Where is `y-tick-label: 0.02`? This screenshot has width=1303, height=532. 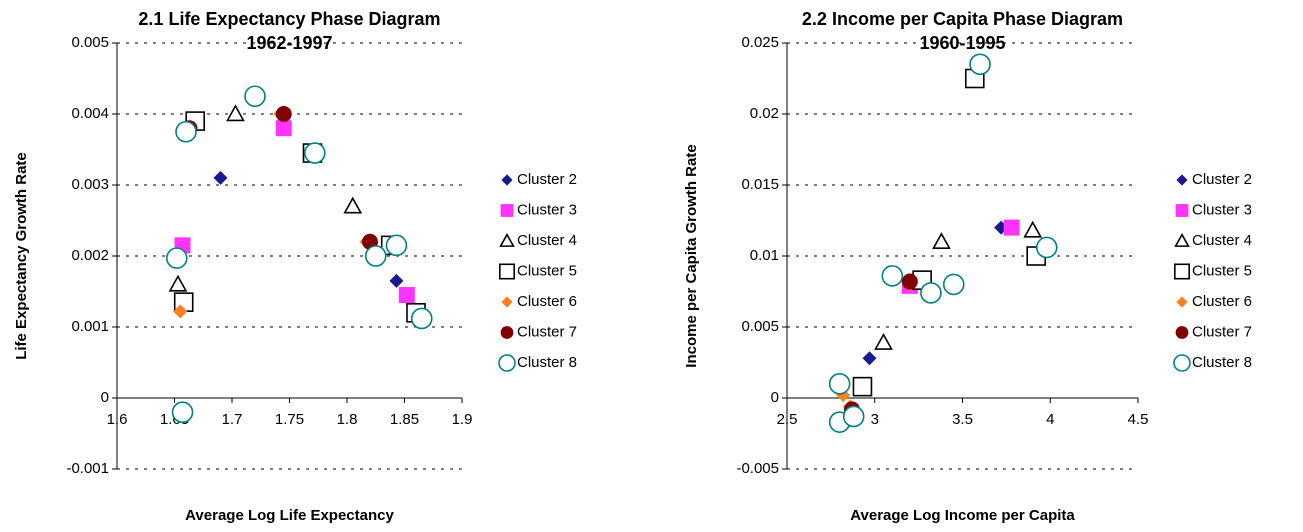 y-tick-label: 0.02 is located at coordinates (764, 113).